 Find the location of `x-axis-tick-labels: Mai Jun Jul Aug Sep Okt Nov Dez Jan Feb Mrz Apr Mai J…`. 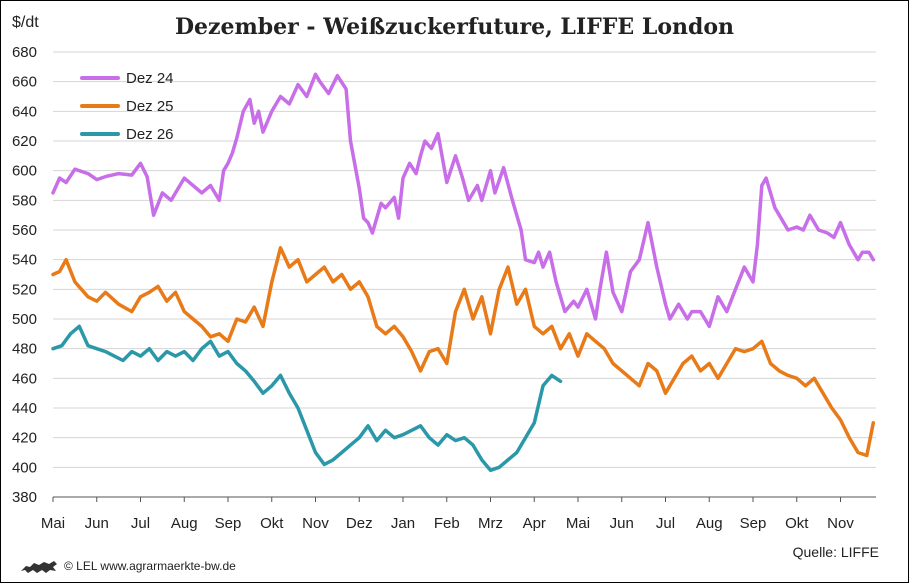

x-axis-tick-labels: Mai Jun Jul Aug Sep Okt Nov Dez Jan Feb Mrz Apr Mai J… is located at coordinates (447, 523).